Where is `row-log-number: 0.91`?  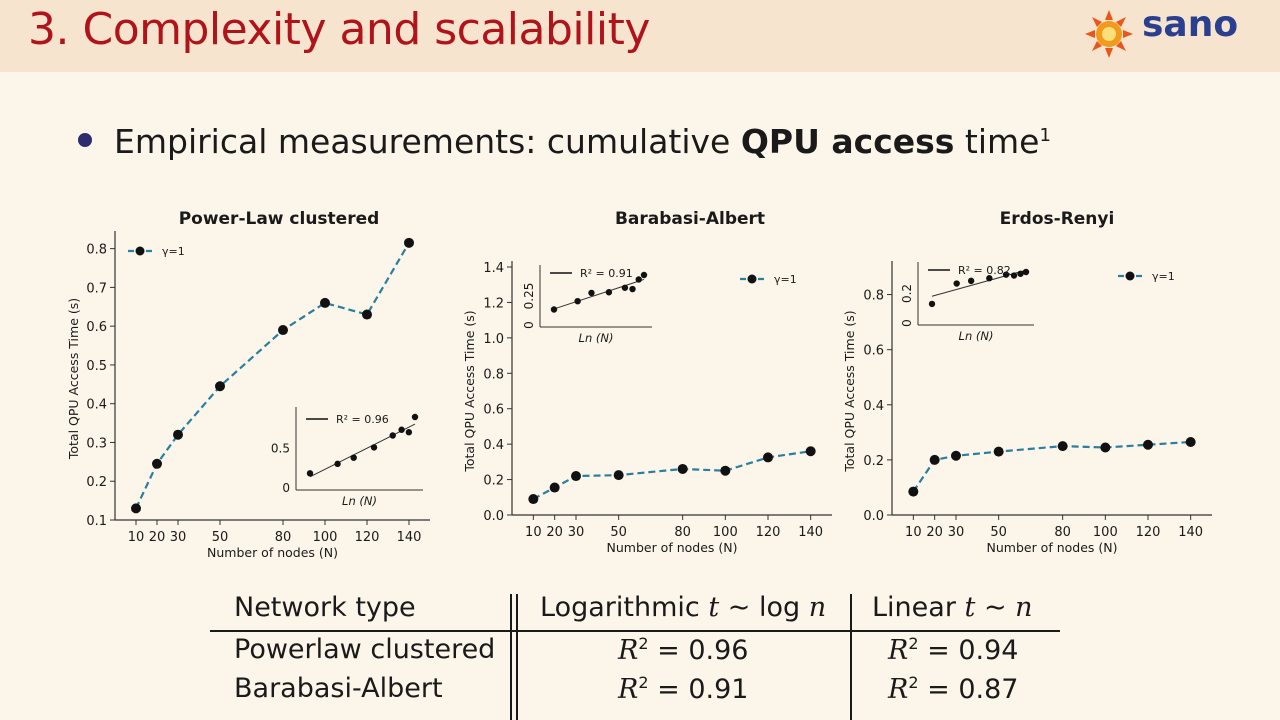 row-log-number: 0.91 is located at coordinates (718, 689).